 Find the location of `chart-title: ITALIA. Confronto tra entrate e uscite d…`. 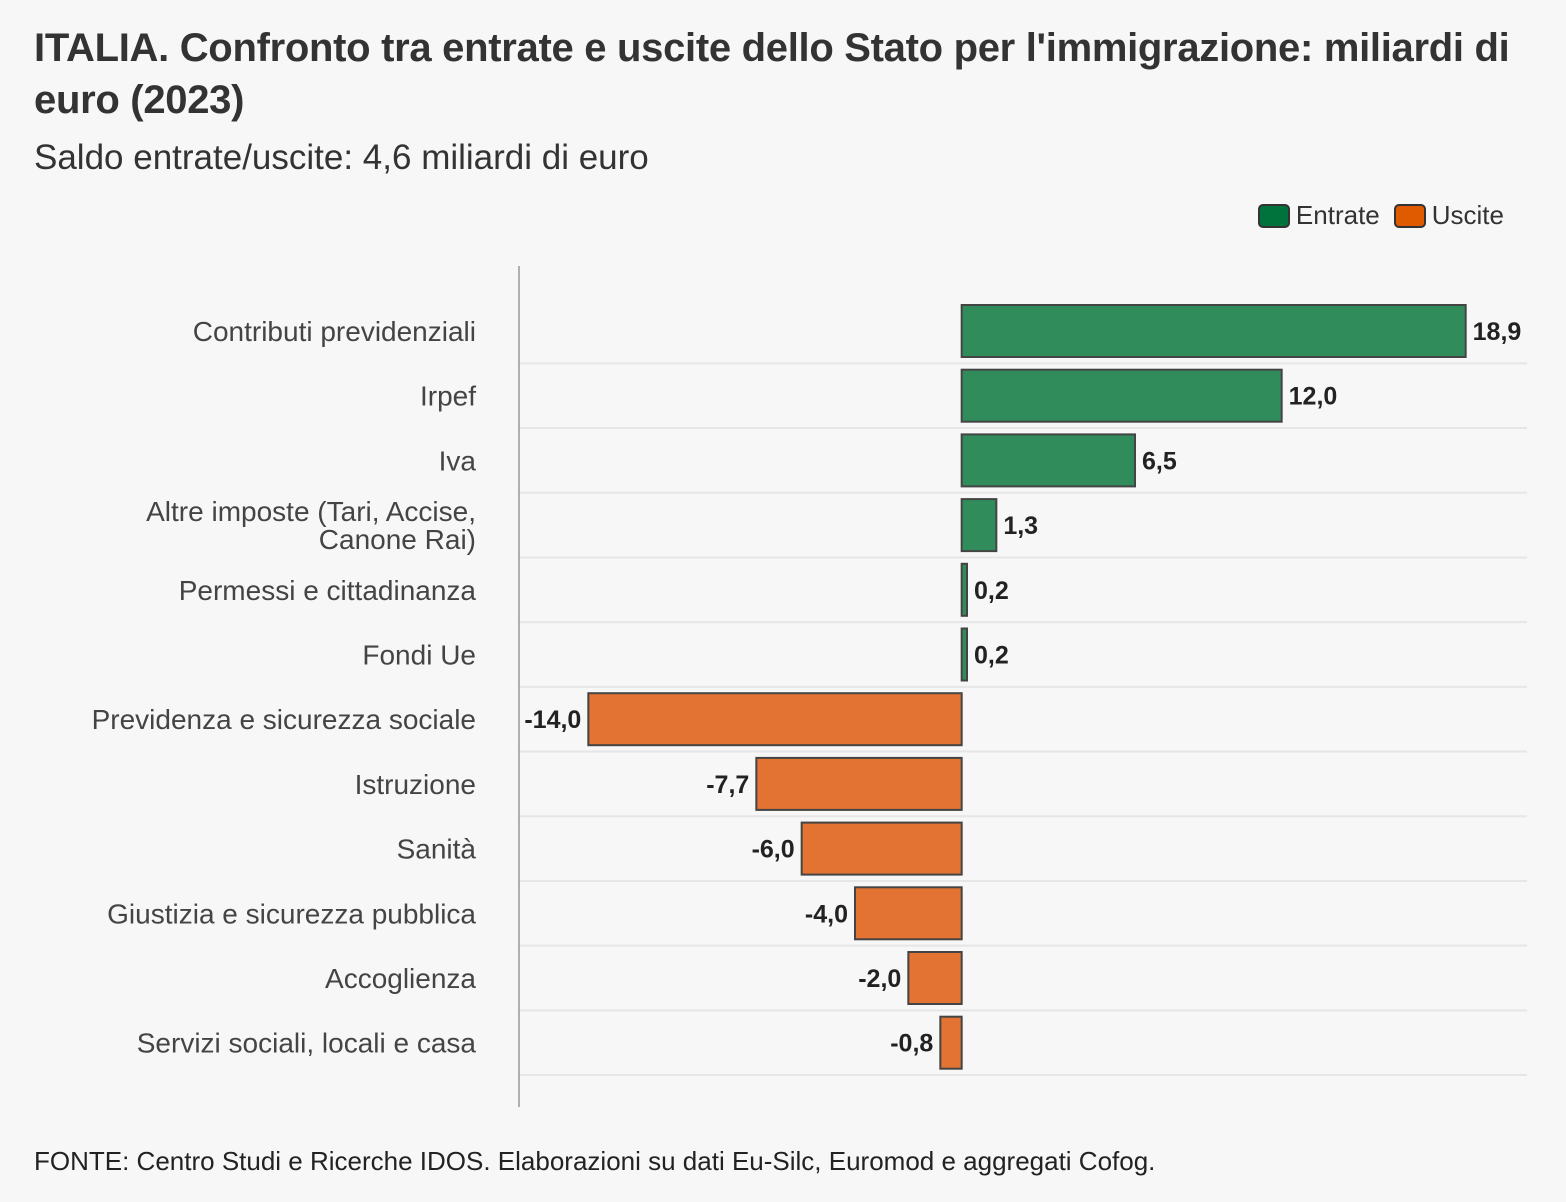

chart-title: ITALIA. Confronto tra entrate e uscite d… is located at coordinates (772, 74).